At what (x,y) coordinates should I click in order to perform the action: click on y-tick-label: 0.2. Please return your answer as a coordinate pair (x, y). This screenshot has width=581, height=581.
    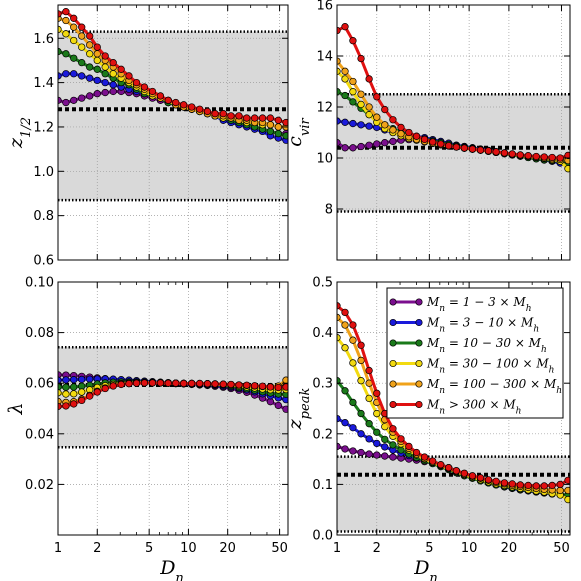
    Looking at the image, I should click on (322, 434).